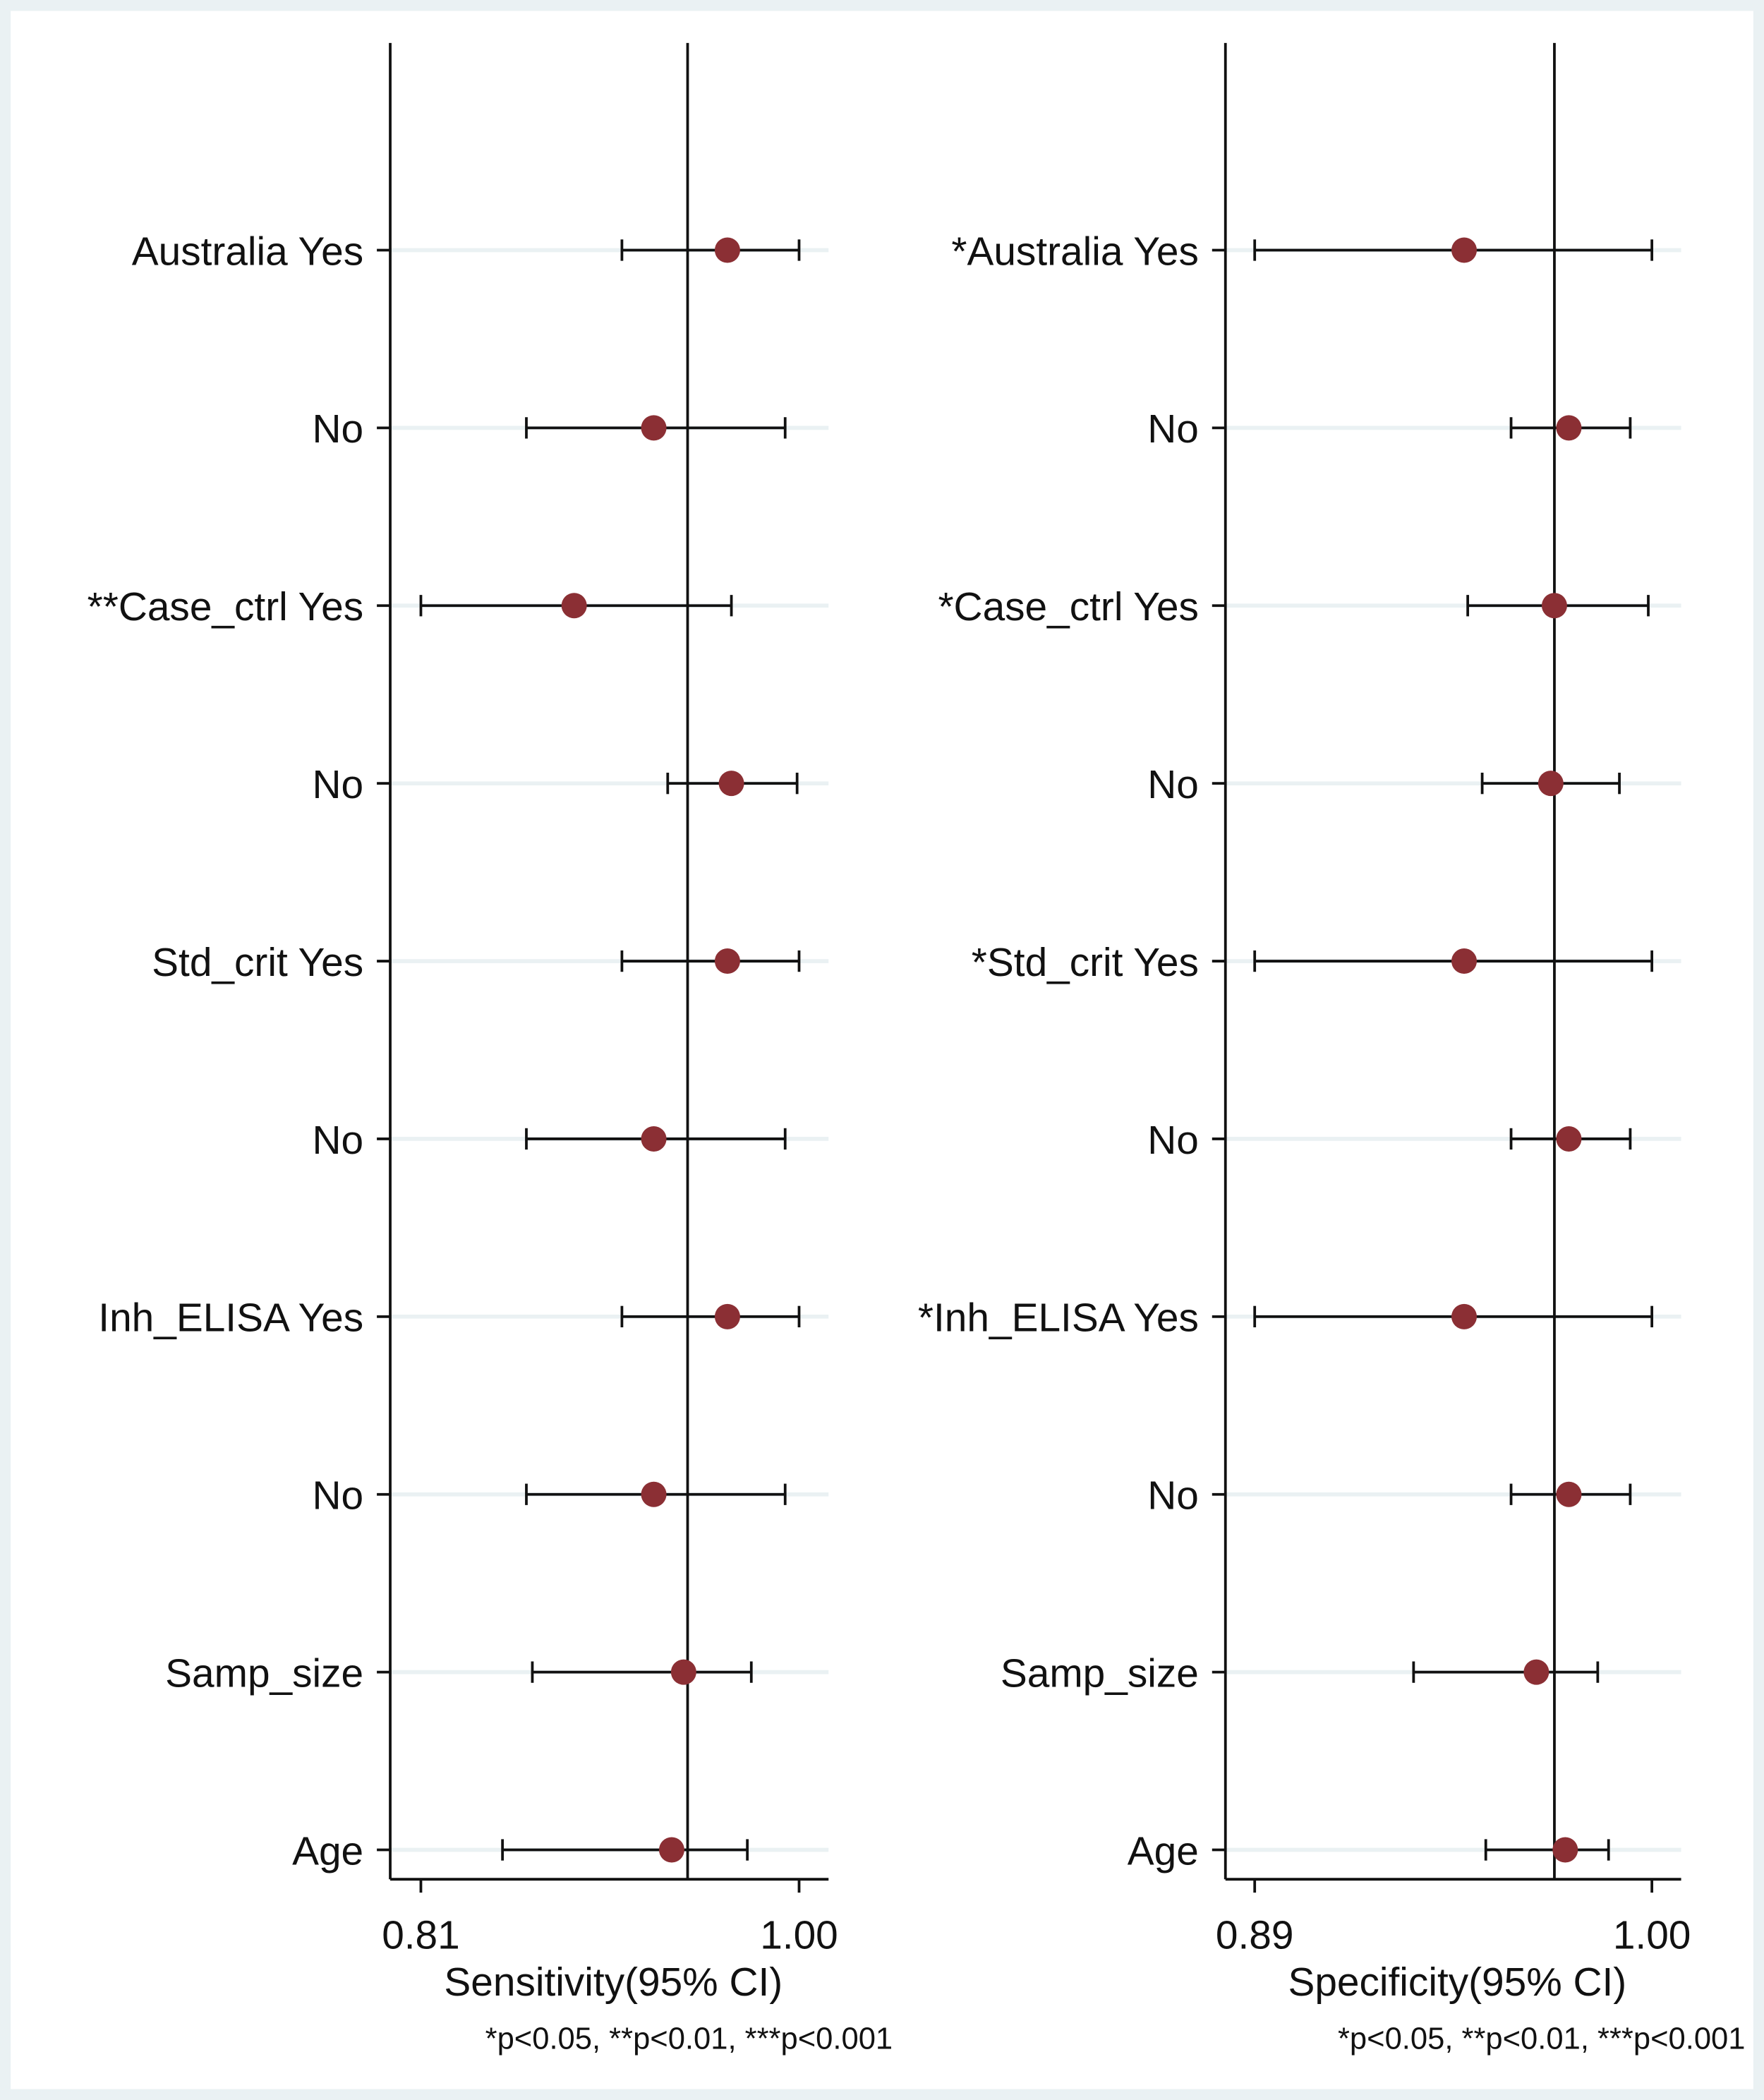  What do you see at coordinates (1058, 1318) in the screenshot?
I see `y-tick-label: *Inh_ELISA Yes` at bounding box center [1058, 1318].